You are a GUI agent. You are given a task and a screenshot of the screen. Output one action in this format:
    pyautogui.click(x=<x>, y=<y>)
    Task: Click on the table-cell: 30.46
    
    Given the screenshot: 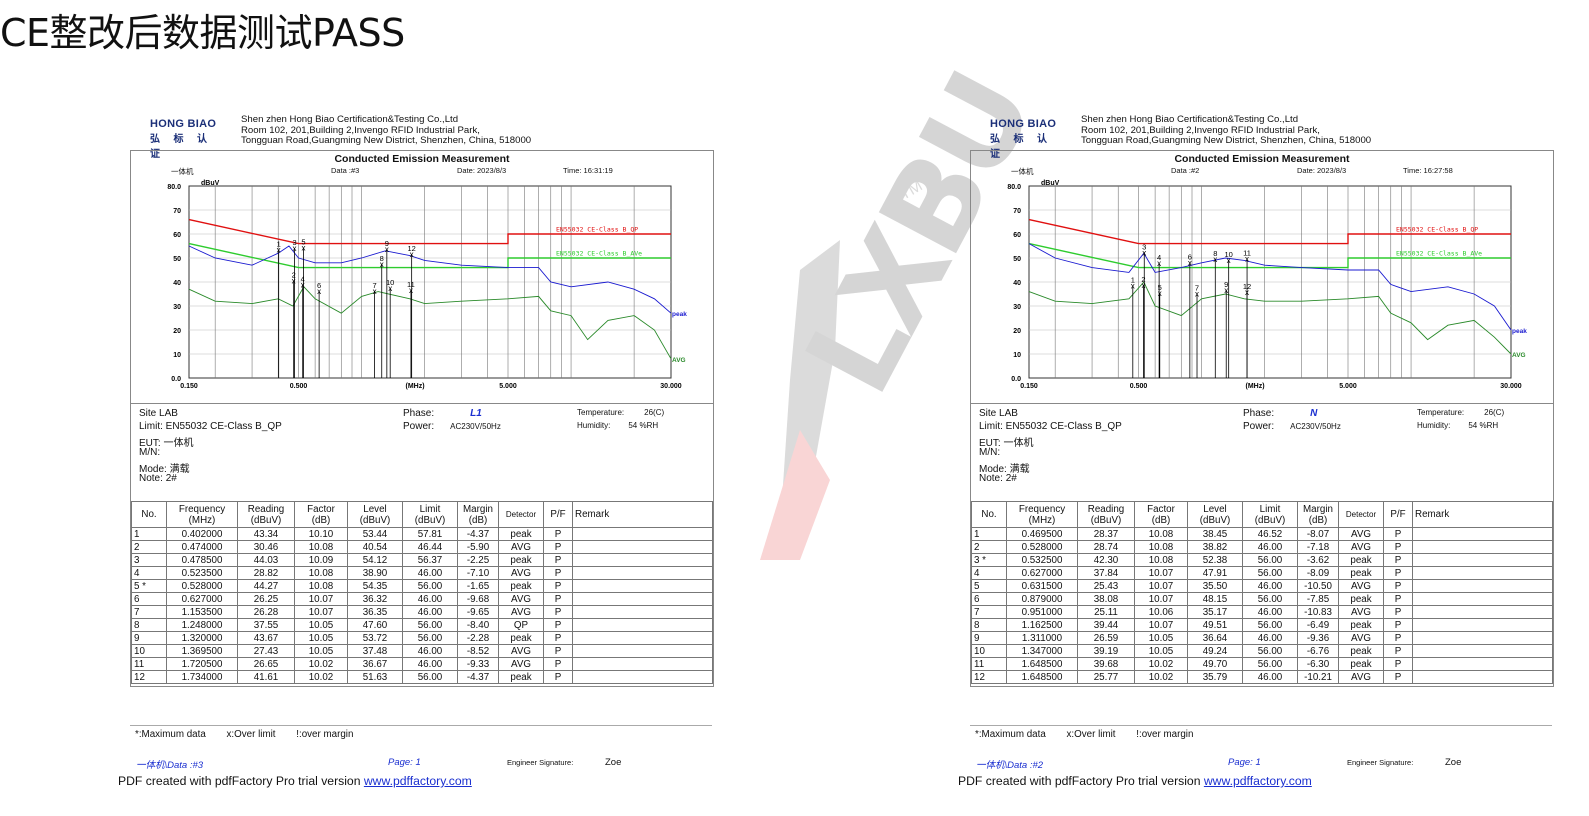 What is the action you would take?
    pyautogui.click(x=266, y=547)
    